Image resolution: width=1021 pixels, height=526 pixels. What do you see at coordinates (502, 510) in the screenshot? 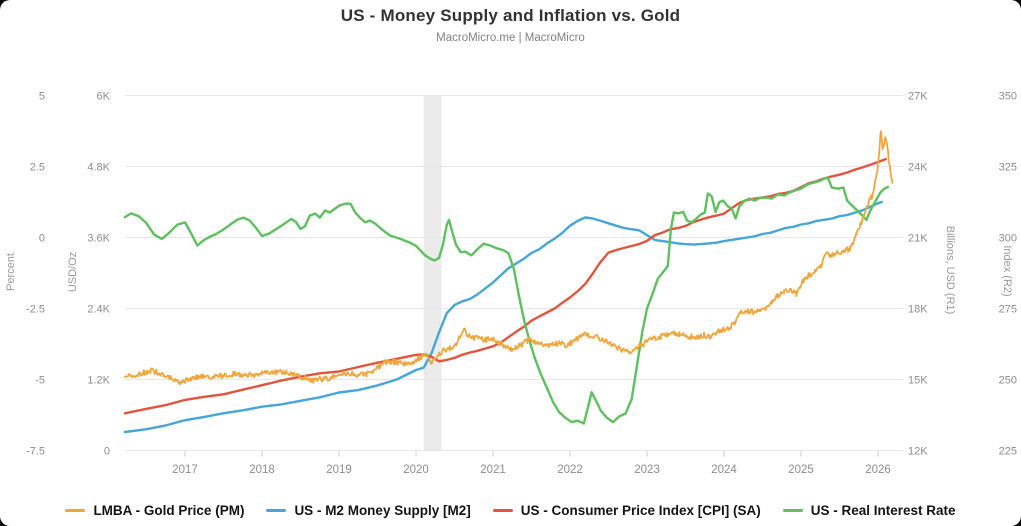
I see `legend-swatch-cpi` at bounding box center [502, 510].